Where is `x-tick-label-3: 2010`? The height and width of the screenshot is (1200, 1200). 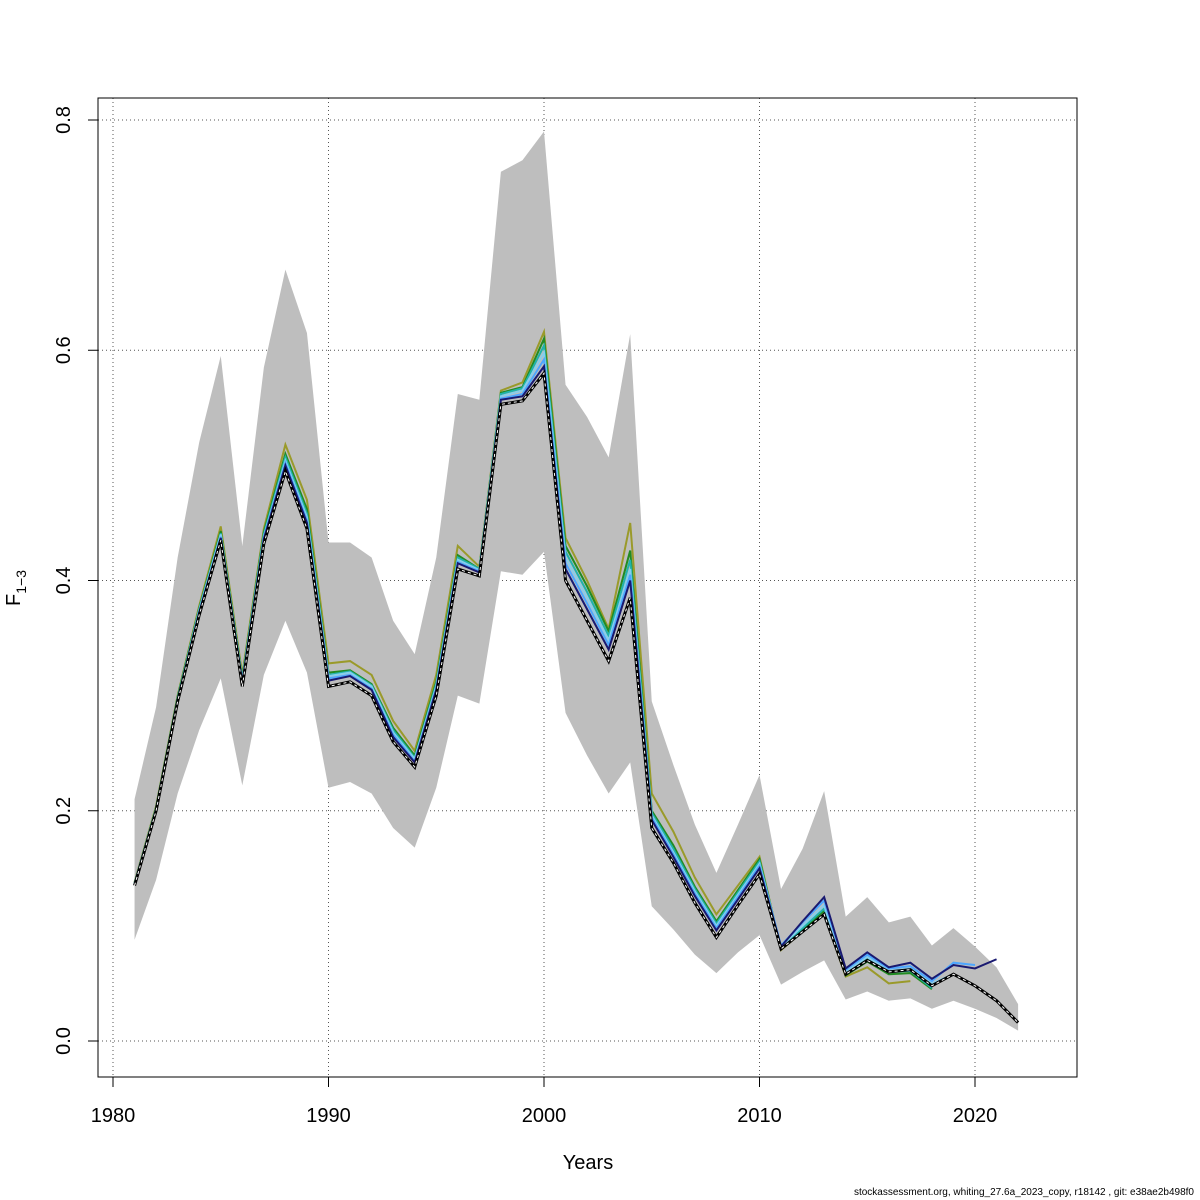
x-tick-label-3: 2010 is located at coordinates (759, 1116).